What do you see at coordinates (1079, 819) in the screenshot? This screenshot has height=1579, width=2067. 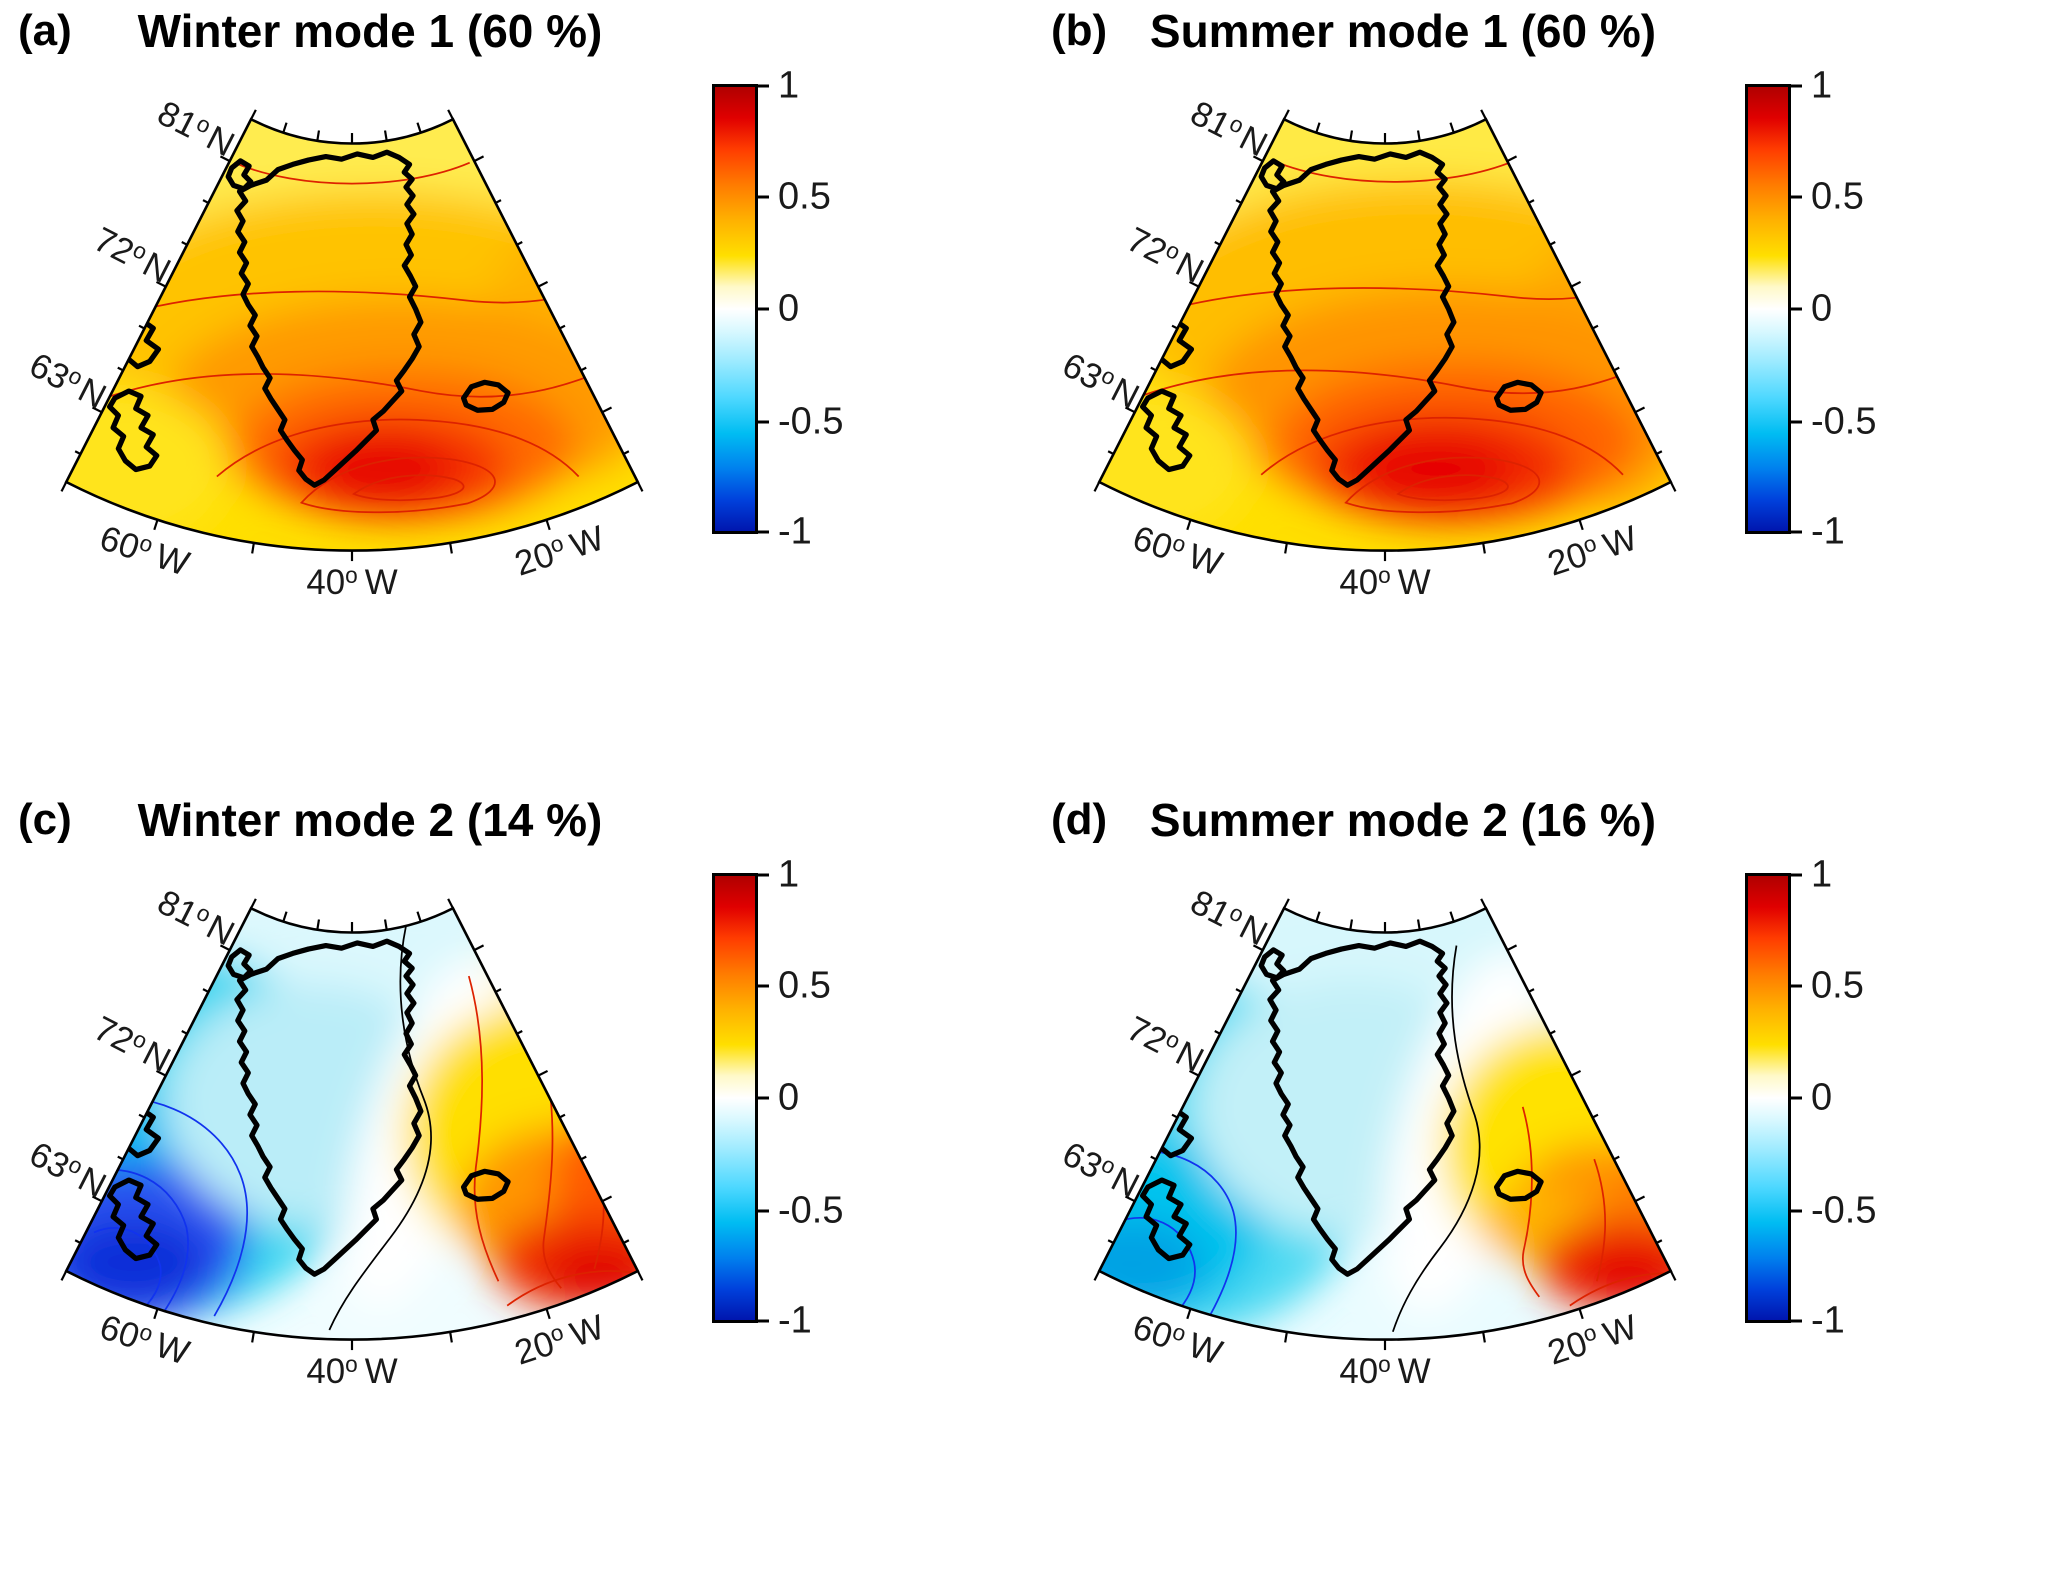 I see `panel-letter: (d)` at bounding box center [1079, 819].